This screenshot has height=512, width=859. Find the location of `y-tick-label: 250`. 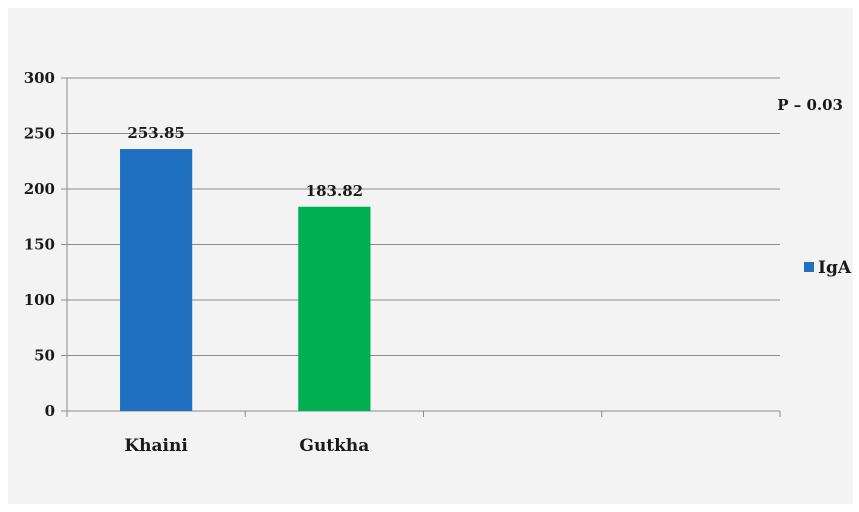

y-tick-label: 250 is located at coordinates (39, 134).